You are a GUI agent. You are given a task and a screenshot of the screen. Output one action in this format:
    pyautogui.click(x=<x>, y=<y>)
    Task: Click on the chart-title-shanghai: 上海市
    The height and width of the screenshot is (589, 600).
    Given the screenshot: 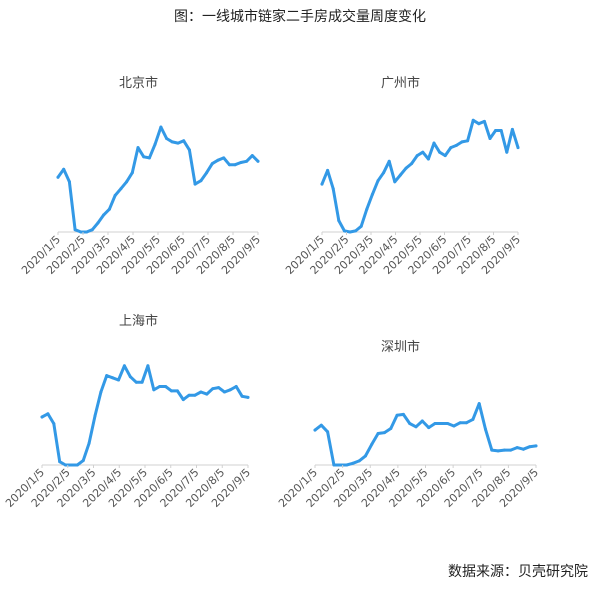 What is the action you would take?
    pyautogui.click(x=139, y=321)
    